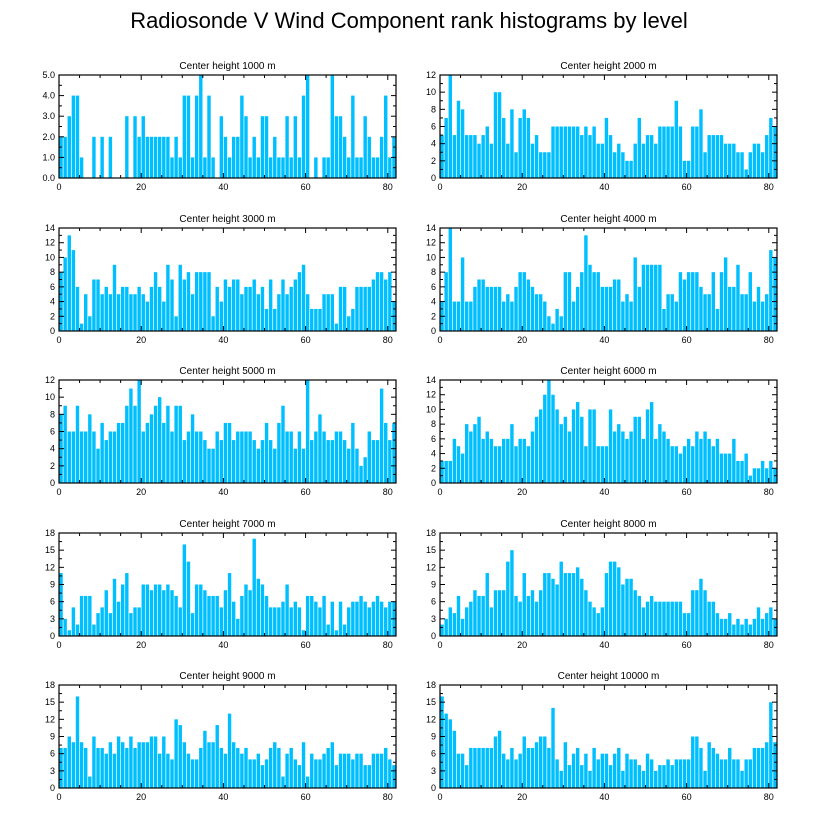 This screenshot has width=818, height=824. I want to click on y-tick-label: 8, so click(52, 414).